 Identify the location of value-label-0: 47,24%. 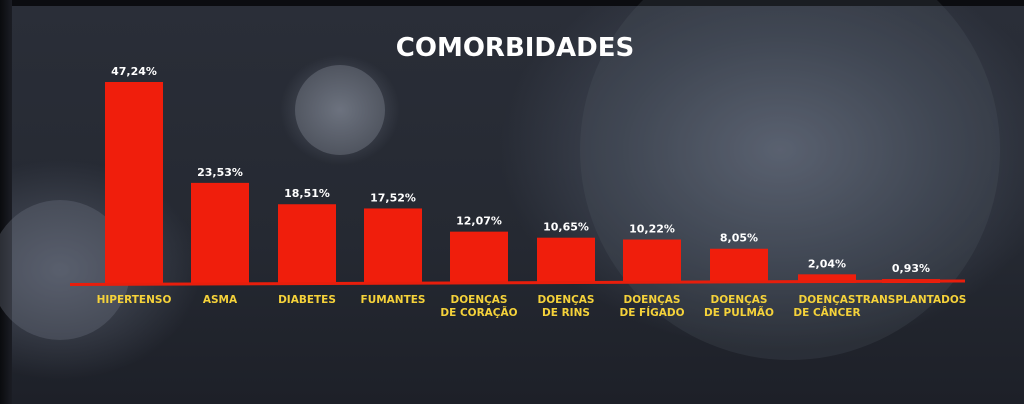
(134, 71).